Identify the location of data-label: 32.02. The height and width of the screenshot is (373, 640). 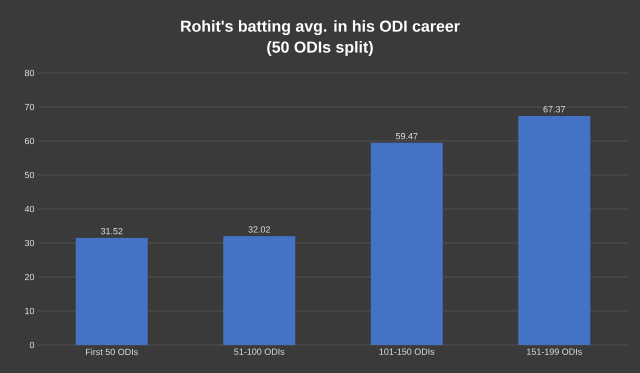
(259, 229).